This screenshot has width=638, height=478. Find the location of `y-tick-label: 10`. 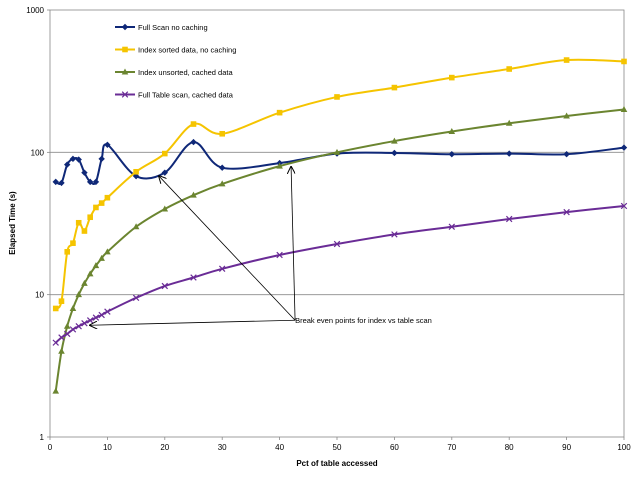

y-tick-label: 10 is located at coordinates (39, 295).